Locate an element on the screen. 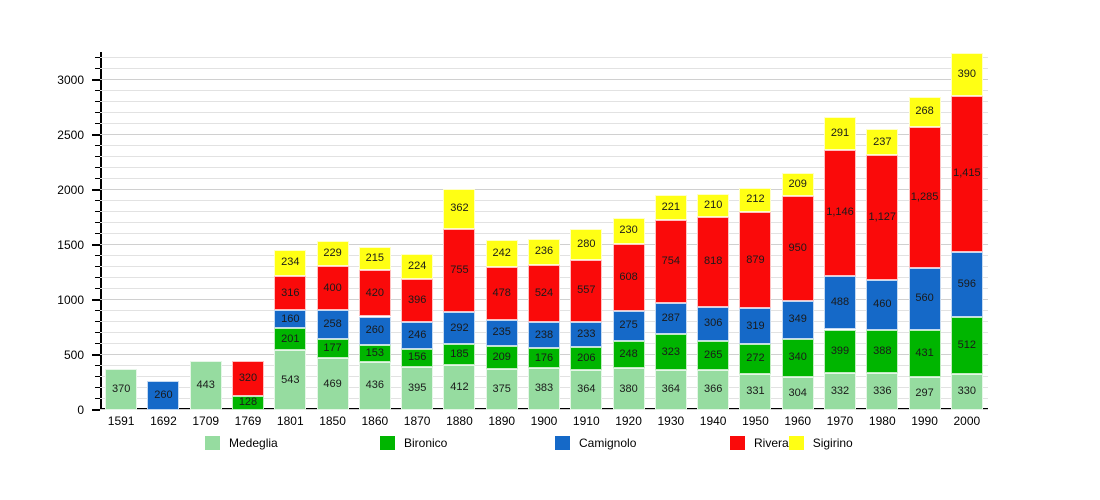 The height and width of the screenshot is (500, 1100). bar-segment-sigirino: 390 is located at coordinates (966, 74).